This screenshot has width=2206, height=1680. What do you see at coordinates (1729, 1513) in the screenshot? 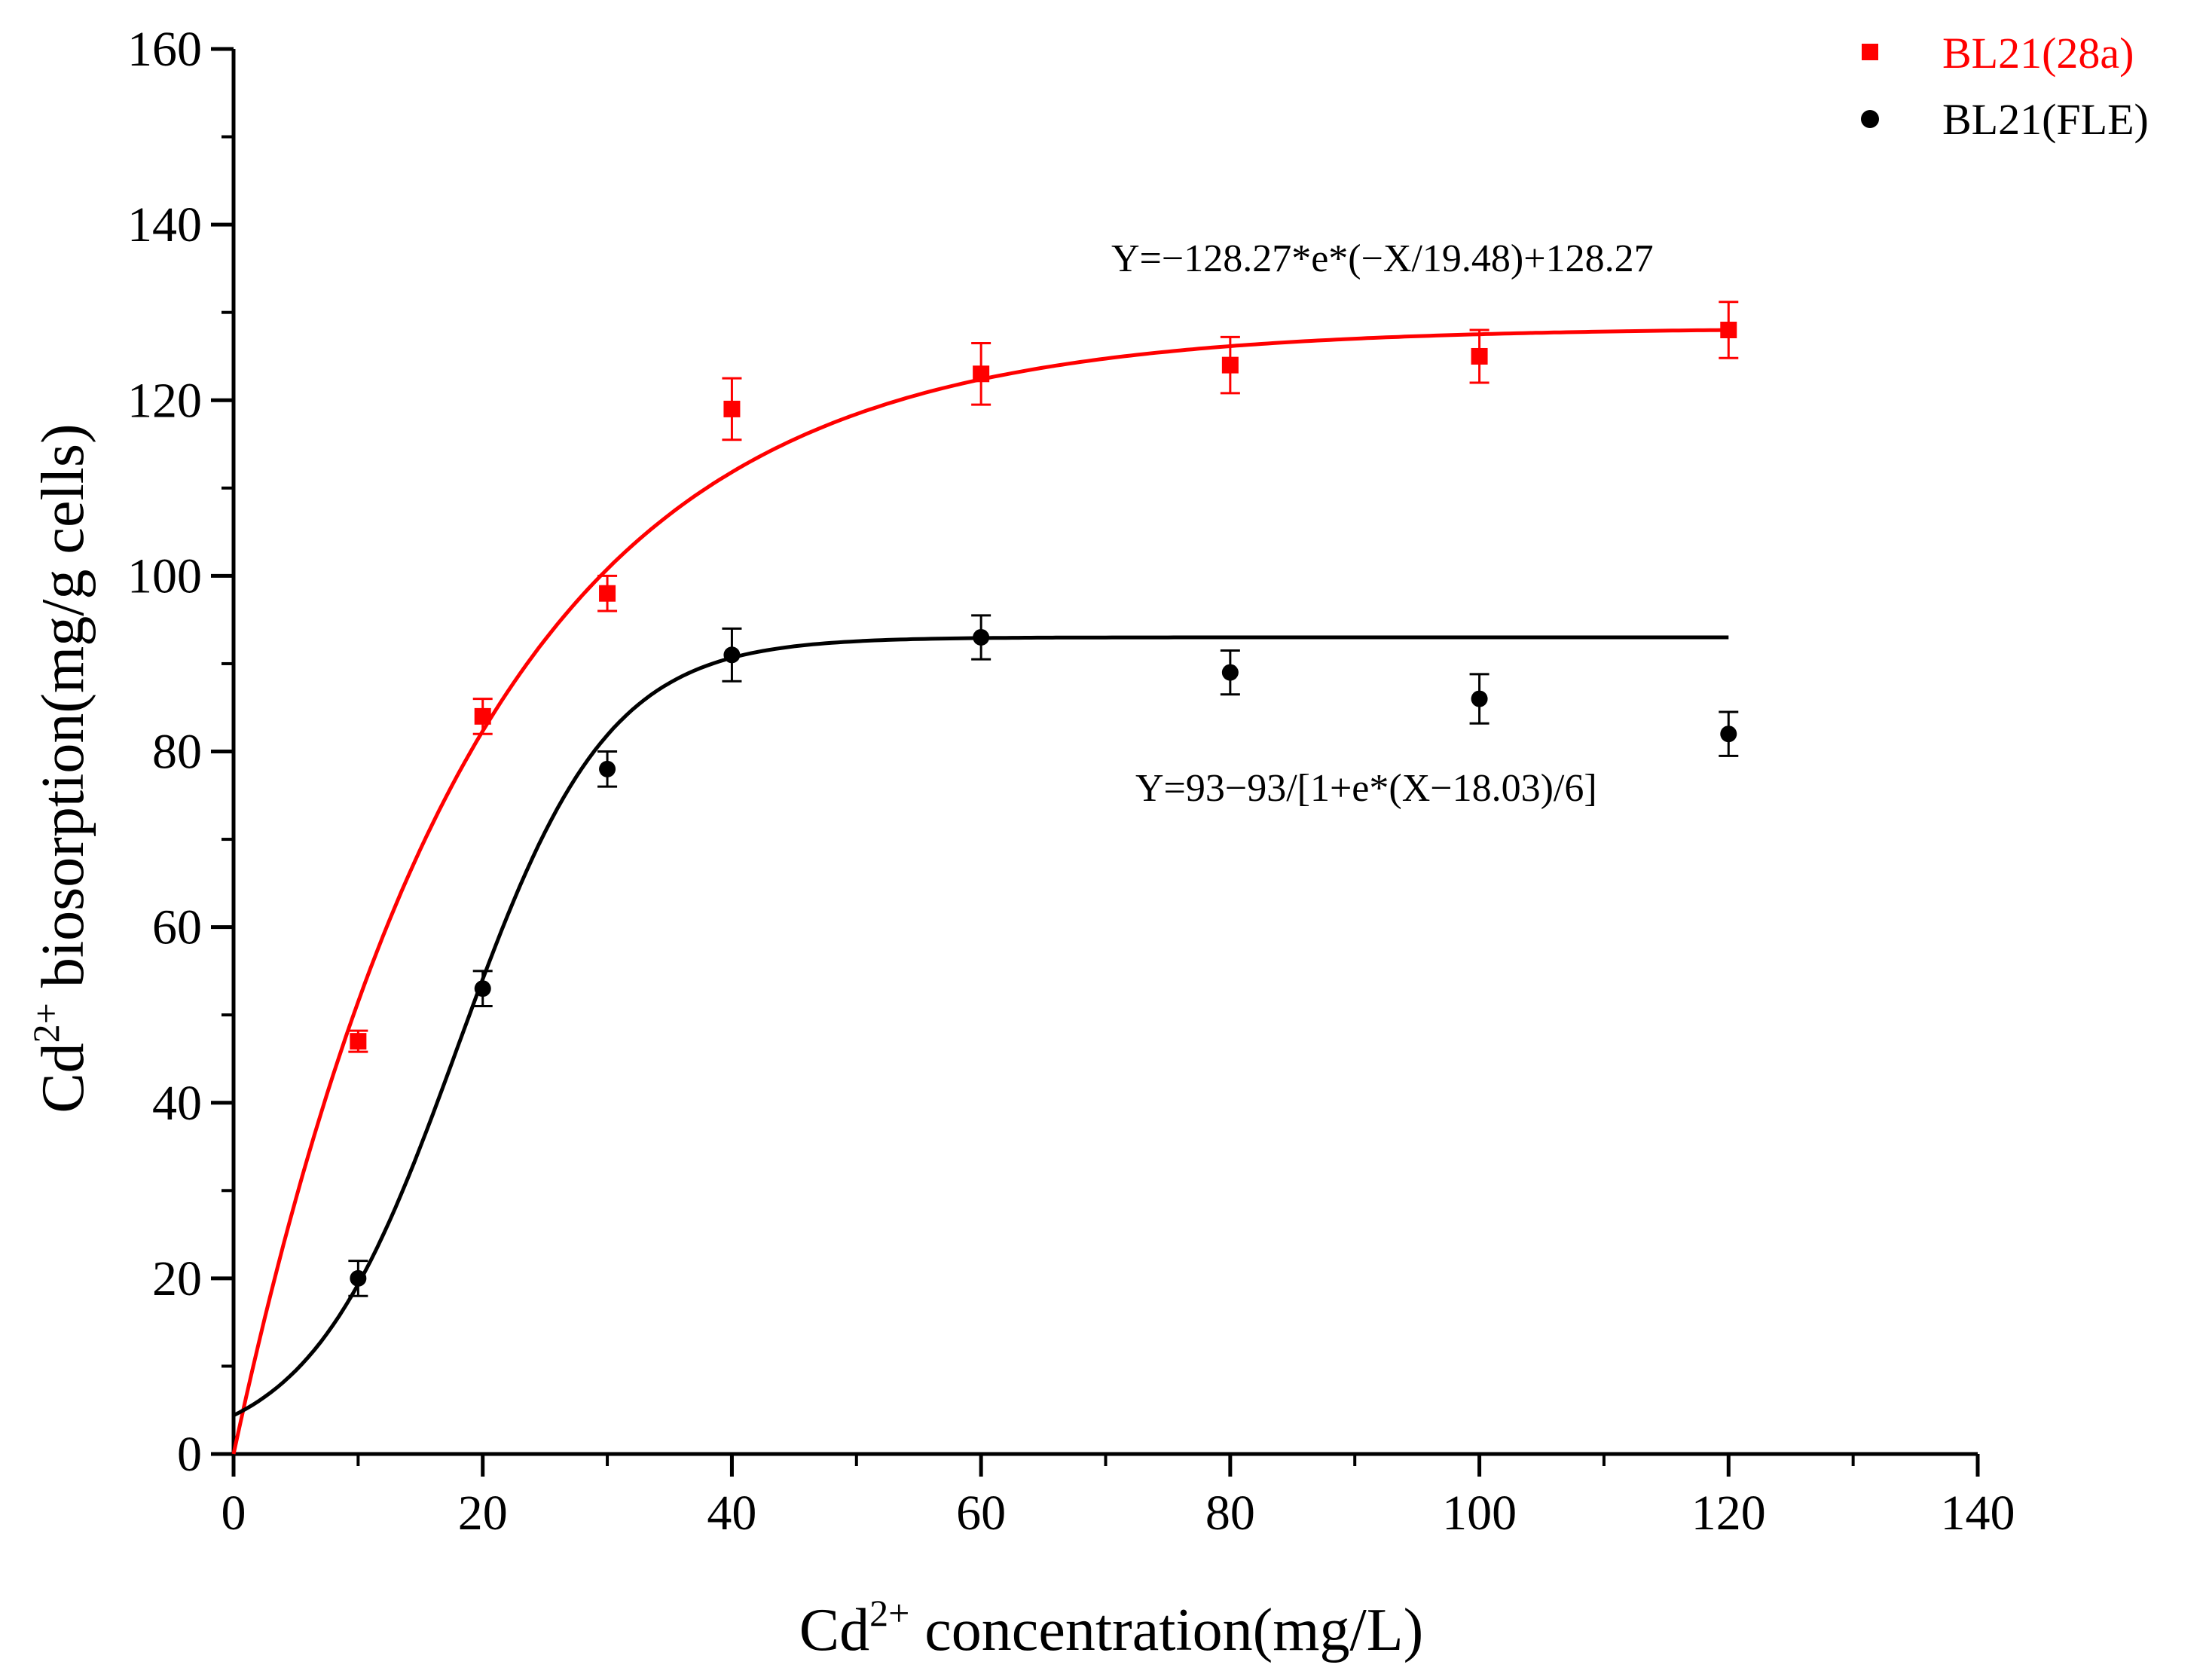
I see `x-tick-label: 120` at bounding box center [1729, 1513].